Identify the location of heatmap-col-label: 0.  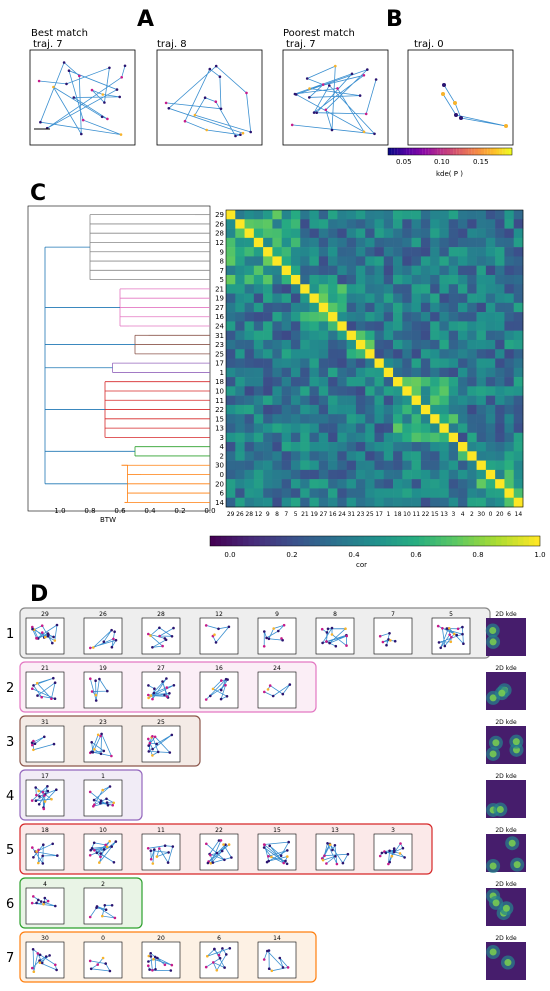
(491, 514).